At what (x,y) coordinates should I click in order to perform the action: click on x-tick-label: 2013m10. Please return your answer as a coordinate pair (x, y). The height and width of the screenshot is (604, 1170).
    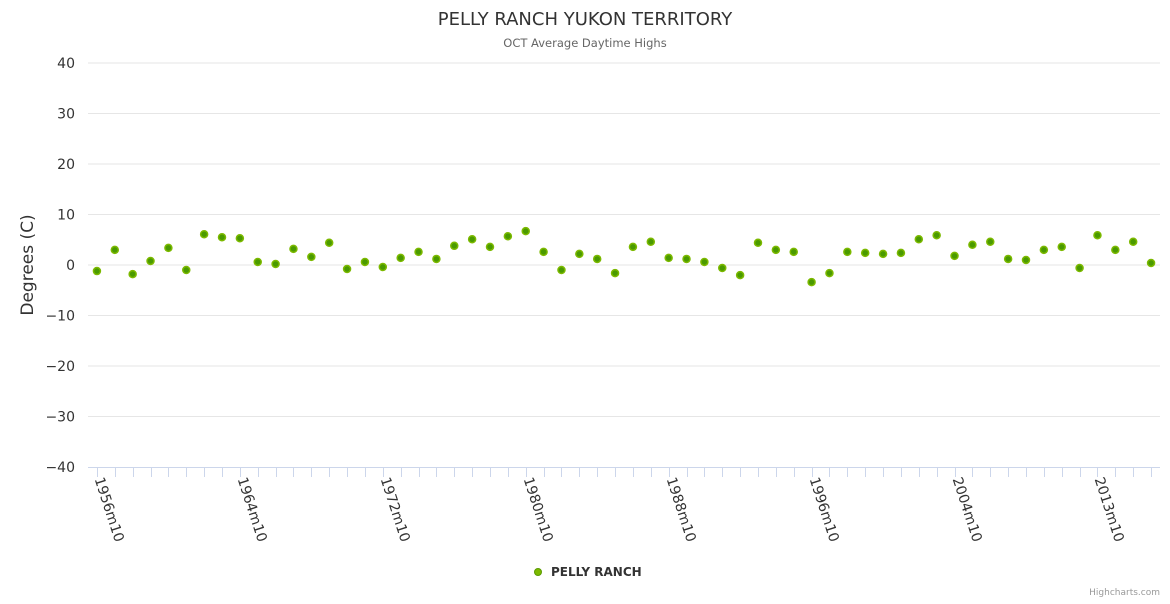
    Looking at the image, I should click on (1109, 509).